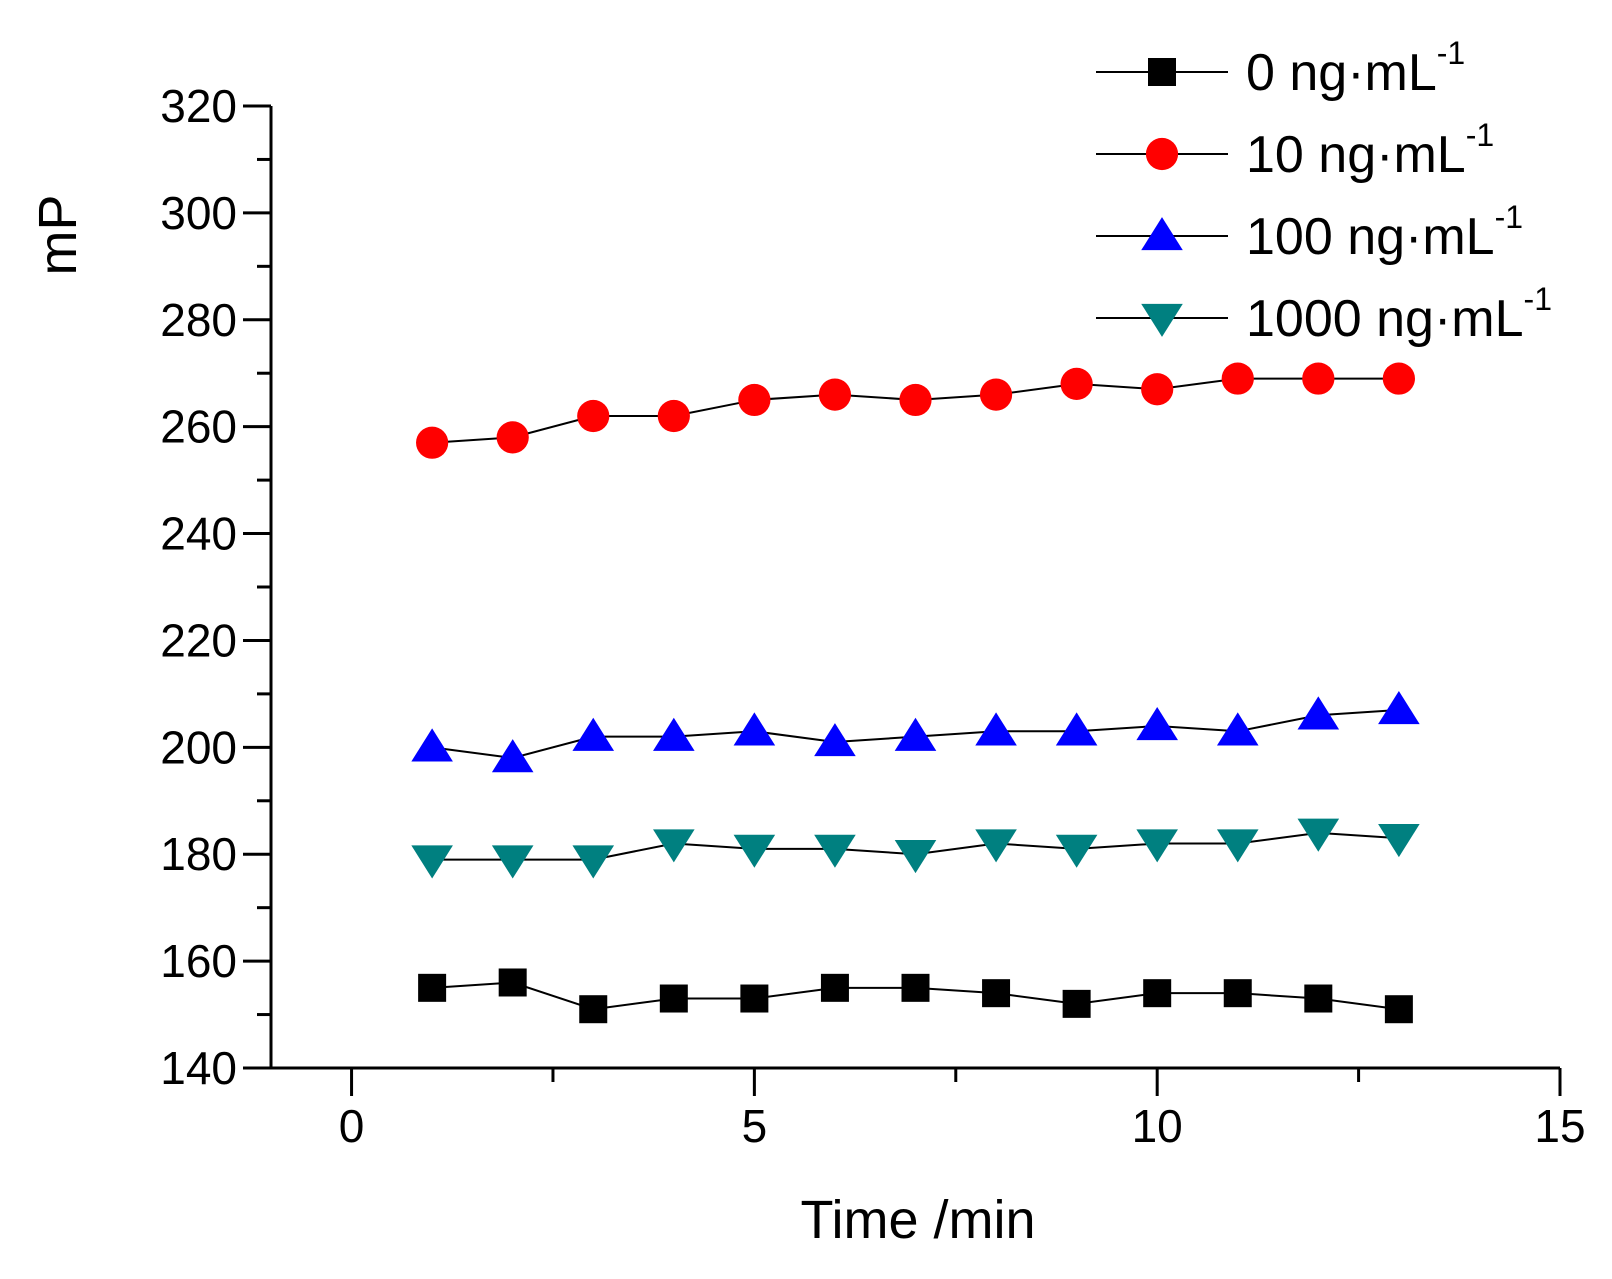 The height and width of the screenshot is (1279, 1612). I want to click on y-tick-label: 160, so click(198, 961).